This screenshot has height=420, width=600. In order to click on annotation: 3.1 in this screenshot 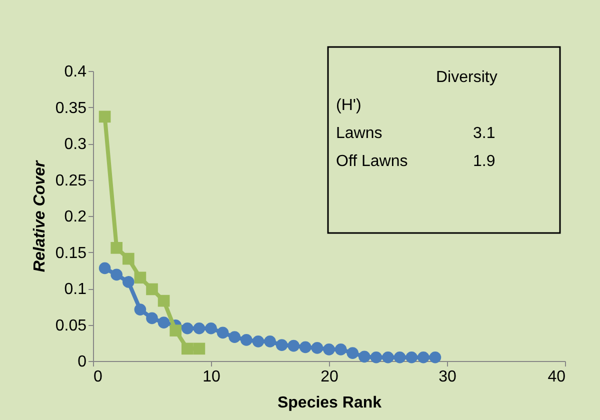, I will do `click(484, 133)`.